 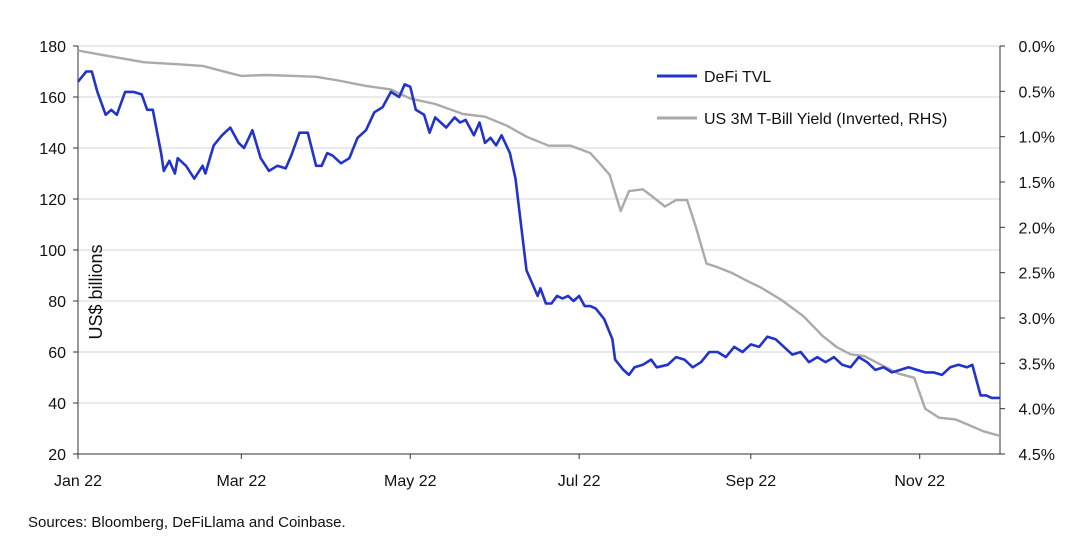 What do you see at coordinates (1037, 319) in the screenshot?
I see `right-tick-label: 3.0%` at bounding box center [1037, 319].